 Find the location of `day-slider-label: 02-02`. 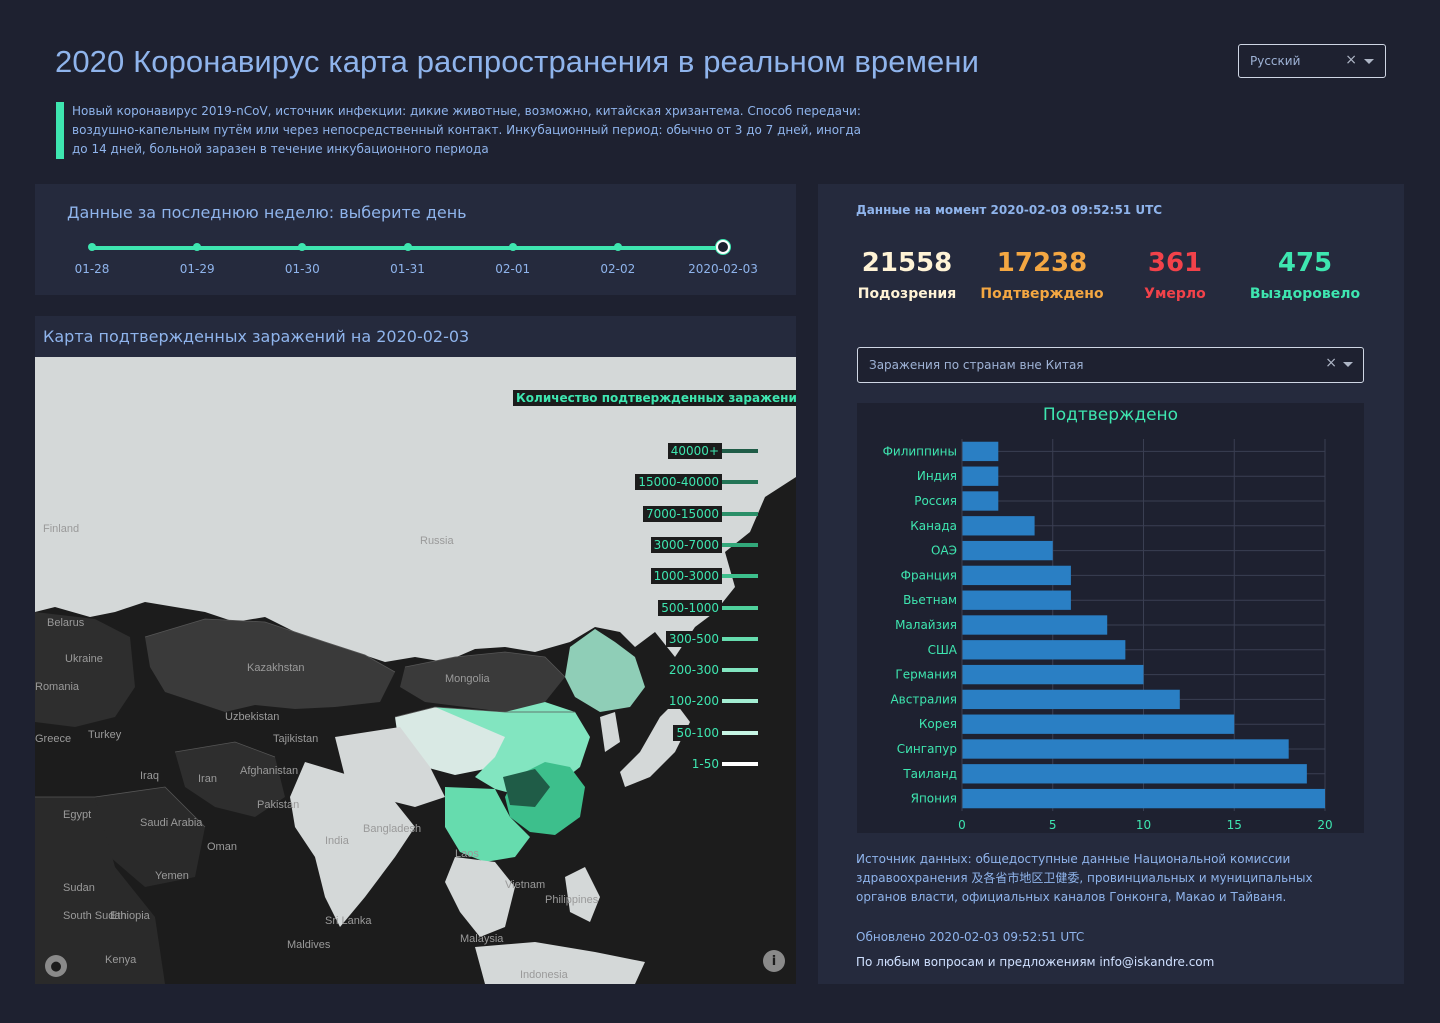

day-slider-label: 02-02 is located at coordinates (618, 269).